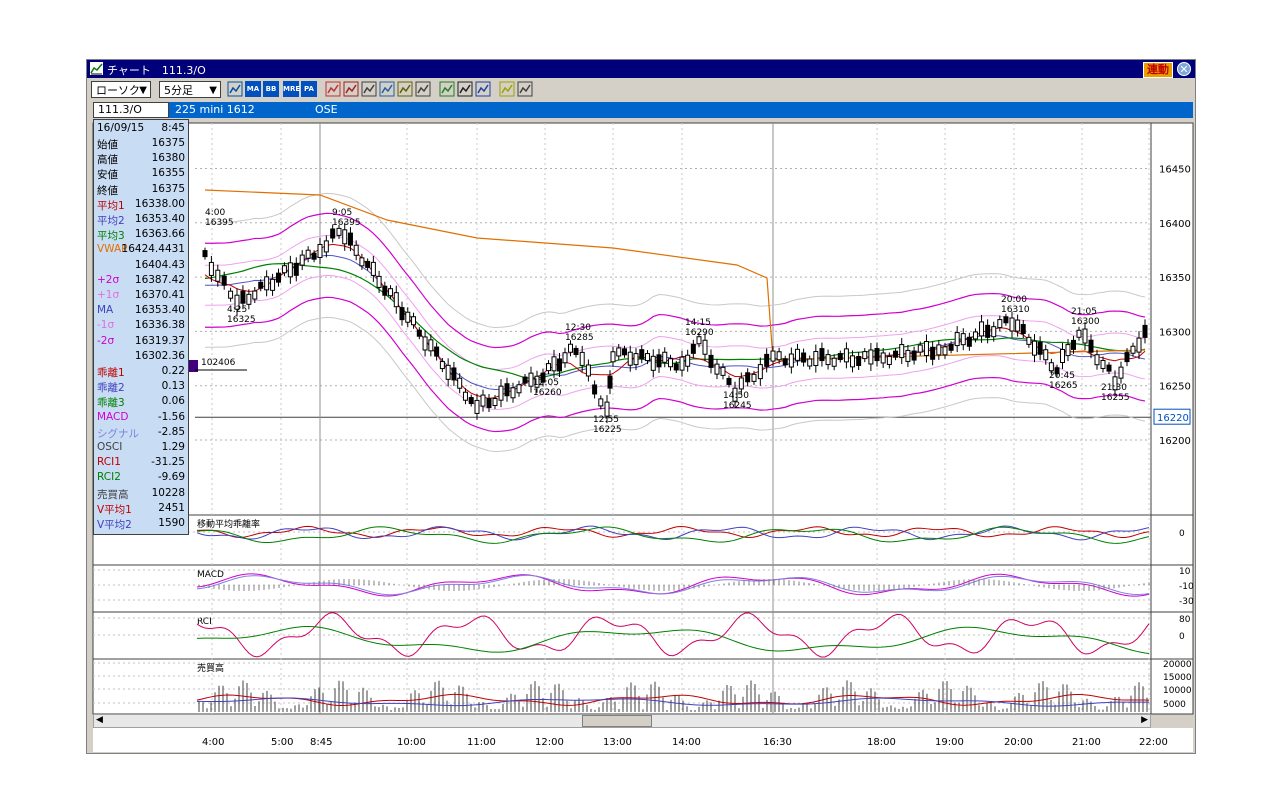 The height and width of the screenshot is (811, 1280). I want to click on trend-icon, so click(525, 89).